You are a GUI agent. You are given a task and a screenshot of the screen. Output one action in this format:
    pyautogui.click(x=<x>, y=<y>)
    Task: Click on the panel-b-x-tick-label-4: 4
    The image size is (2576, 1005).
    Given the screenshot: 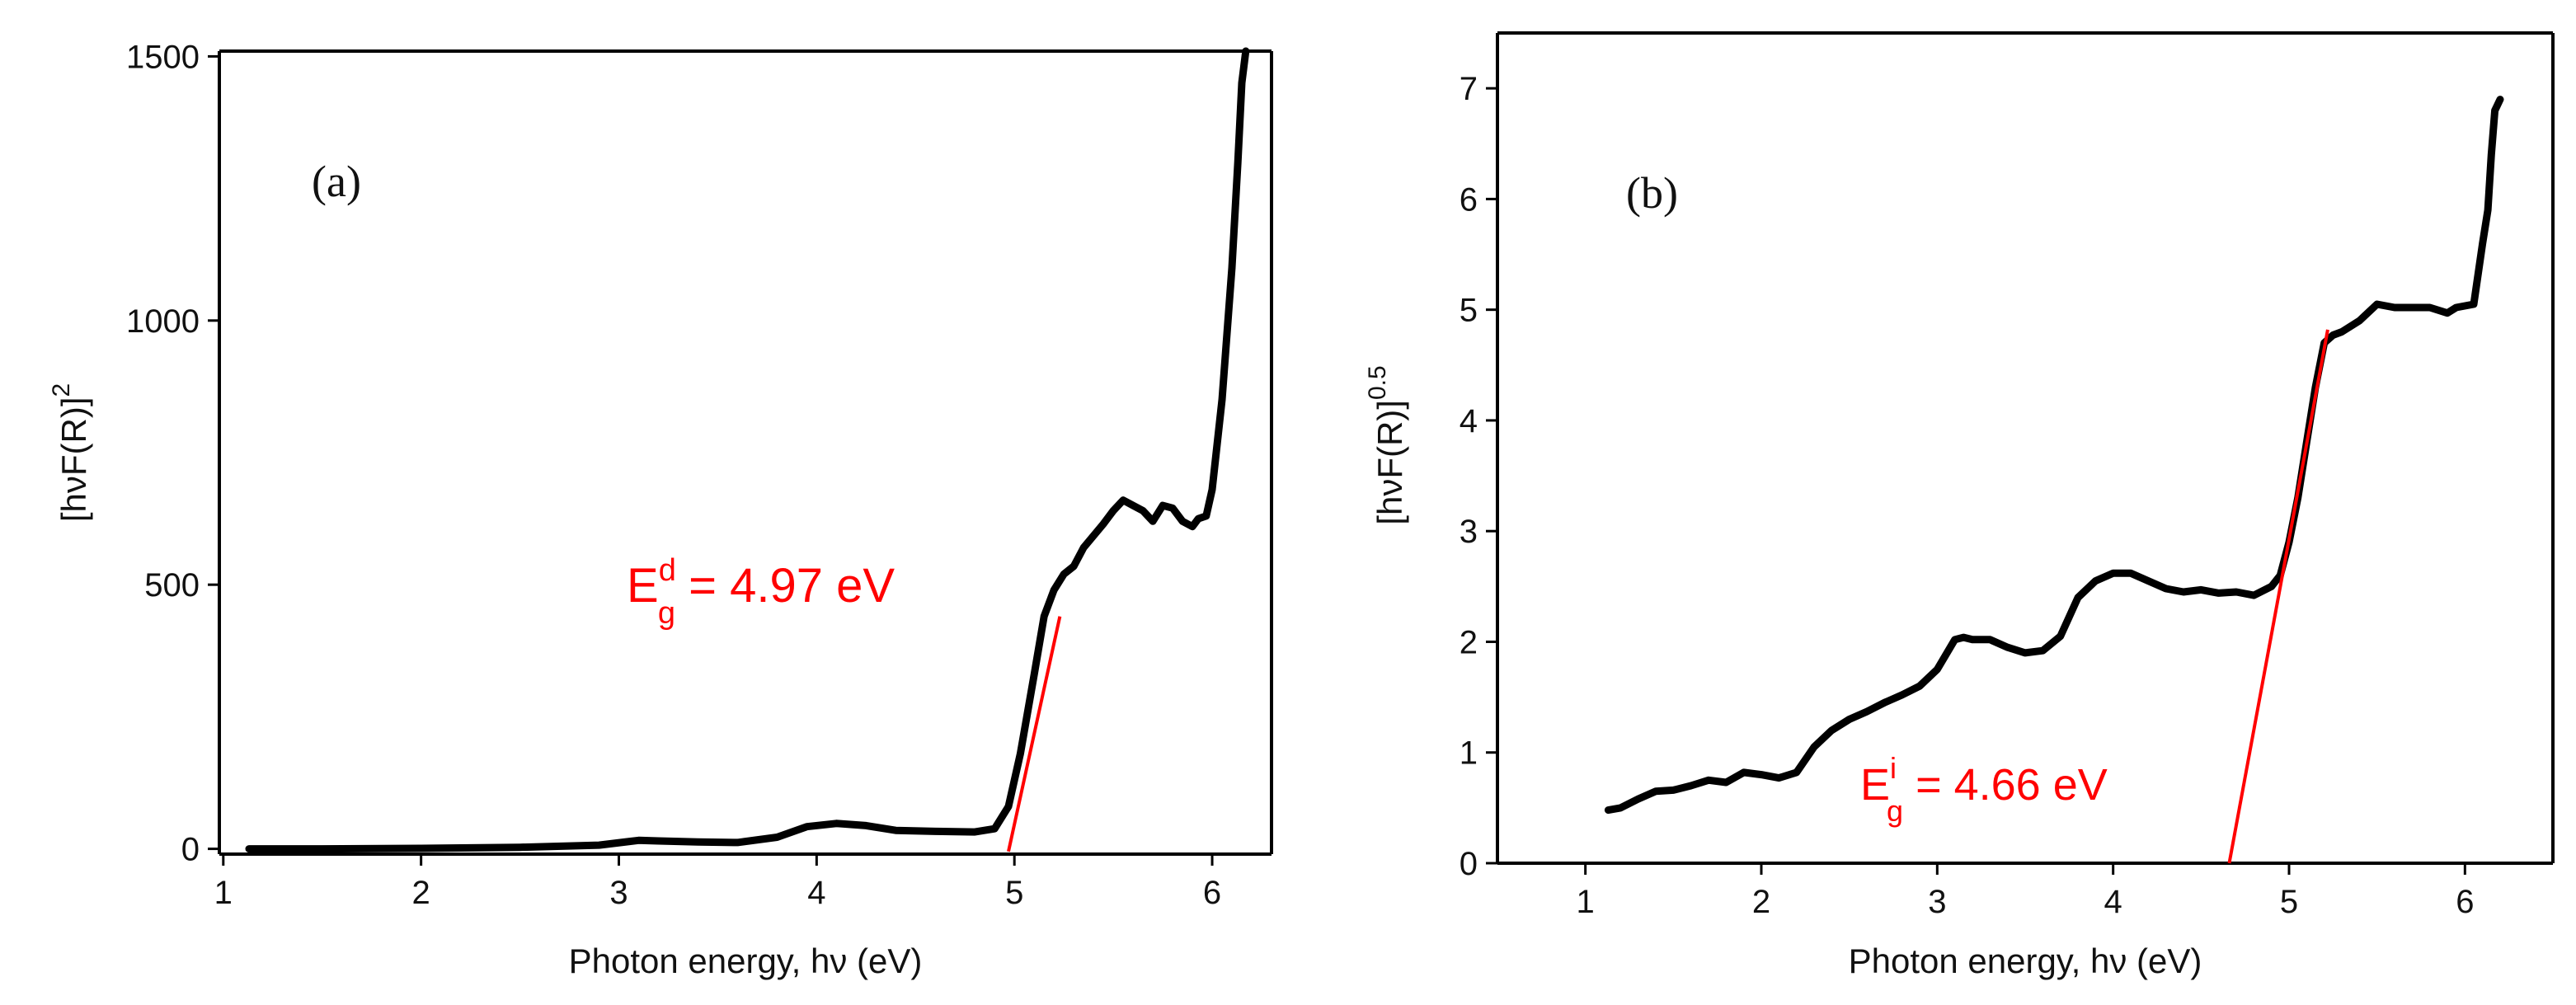 What is the action you would take?
    pyautogui.click(x=2113, y=902)
    